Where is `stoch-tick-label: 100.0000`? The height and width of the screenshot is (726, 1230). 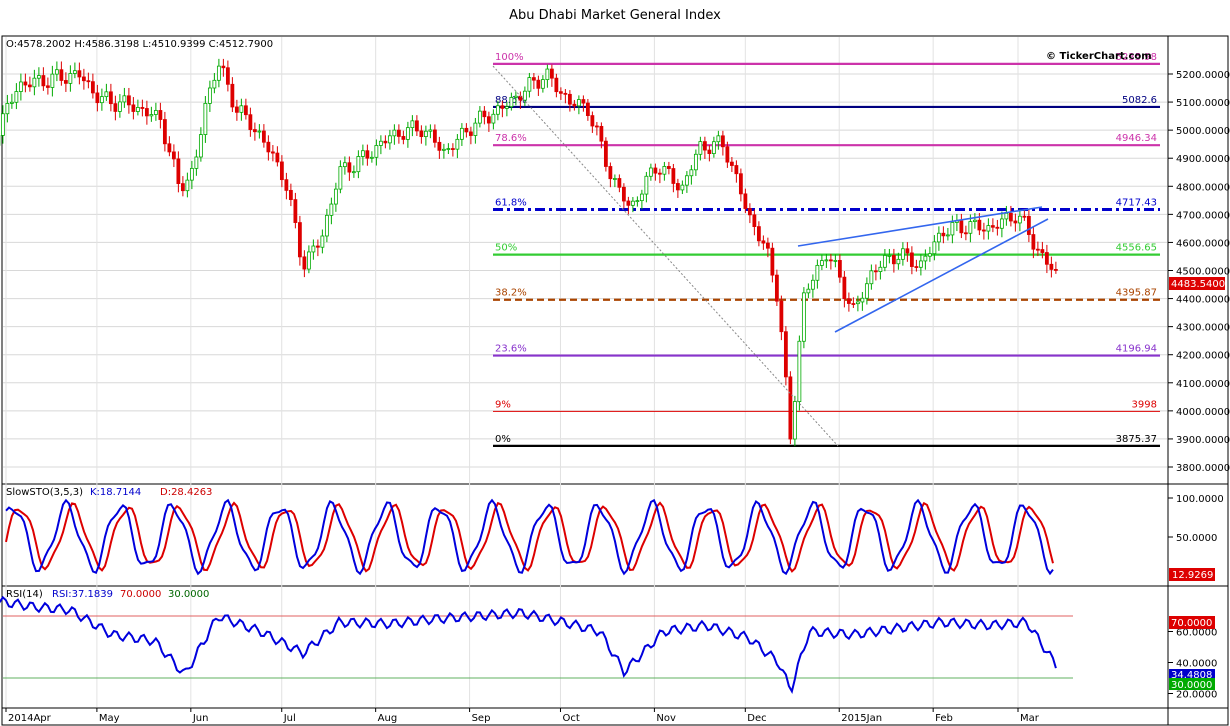 stoch-tick-label: 100.0000 is located at coordinates (1200, 499).